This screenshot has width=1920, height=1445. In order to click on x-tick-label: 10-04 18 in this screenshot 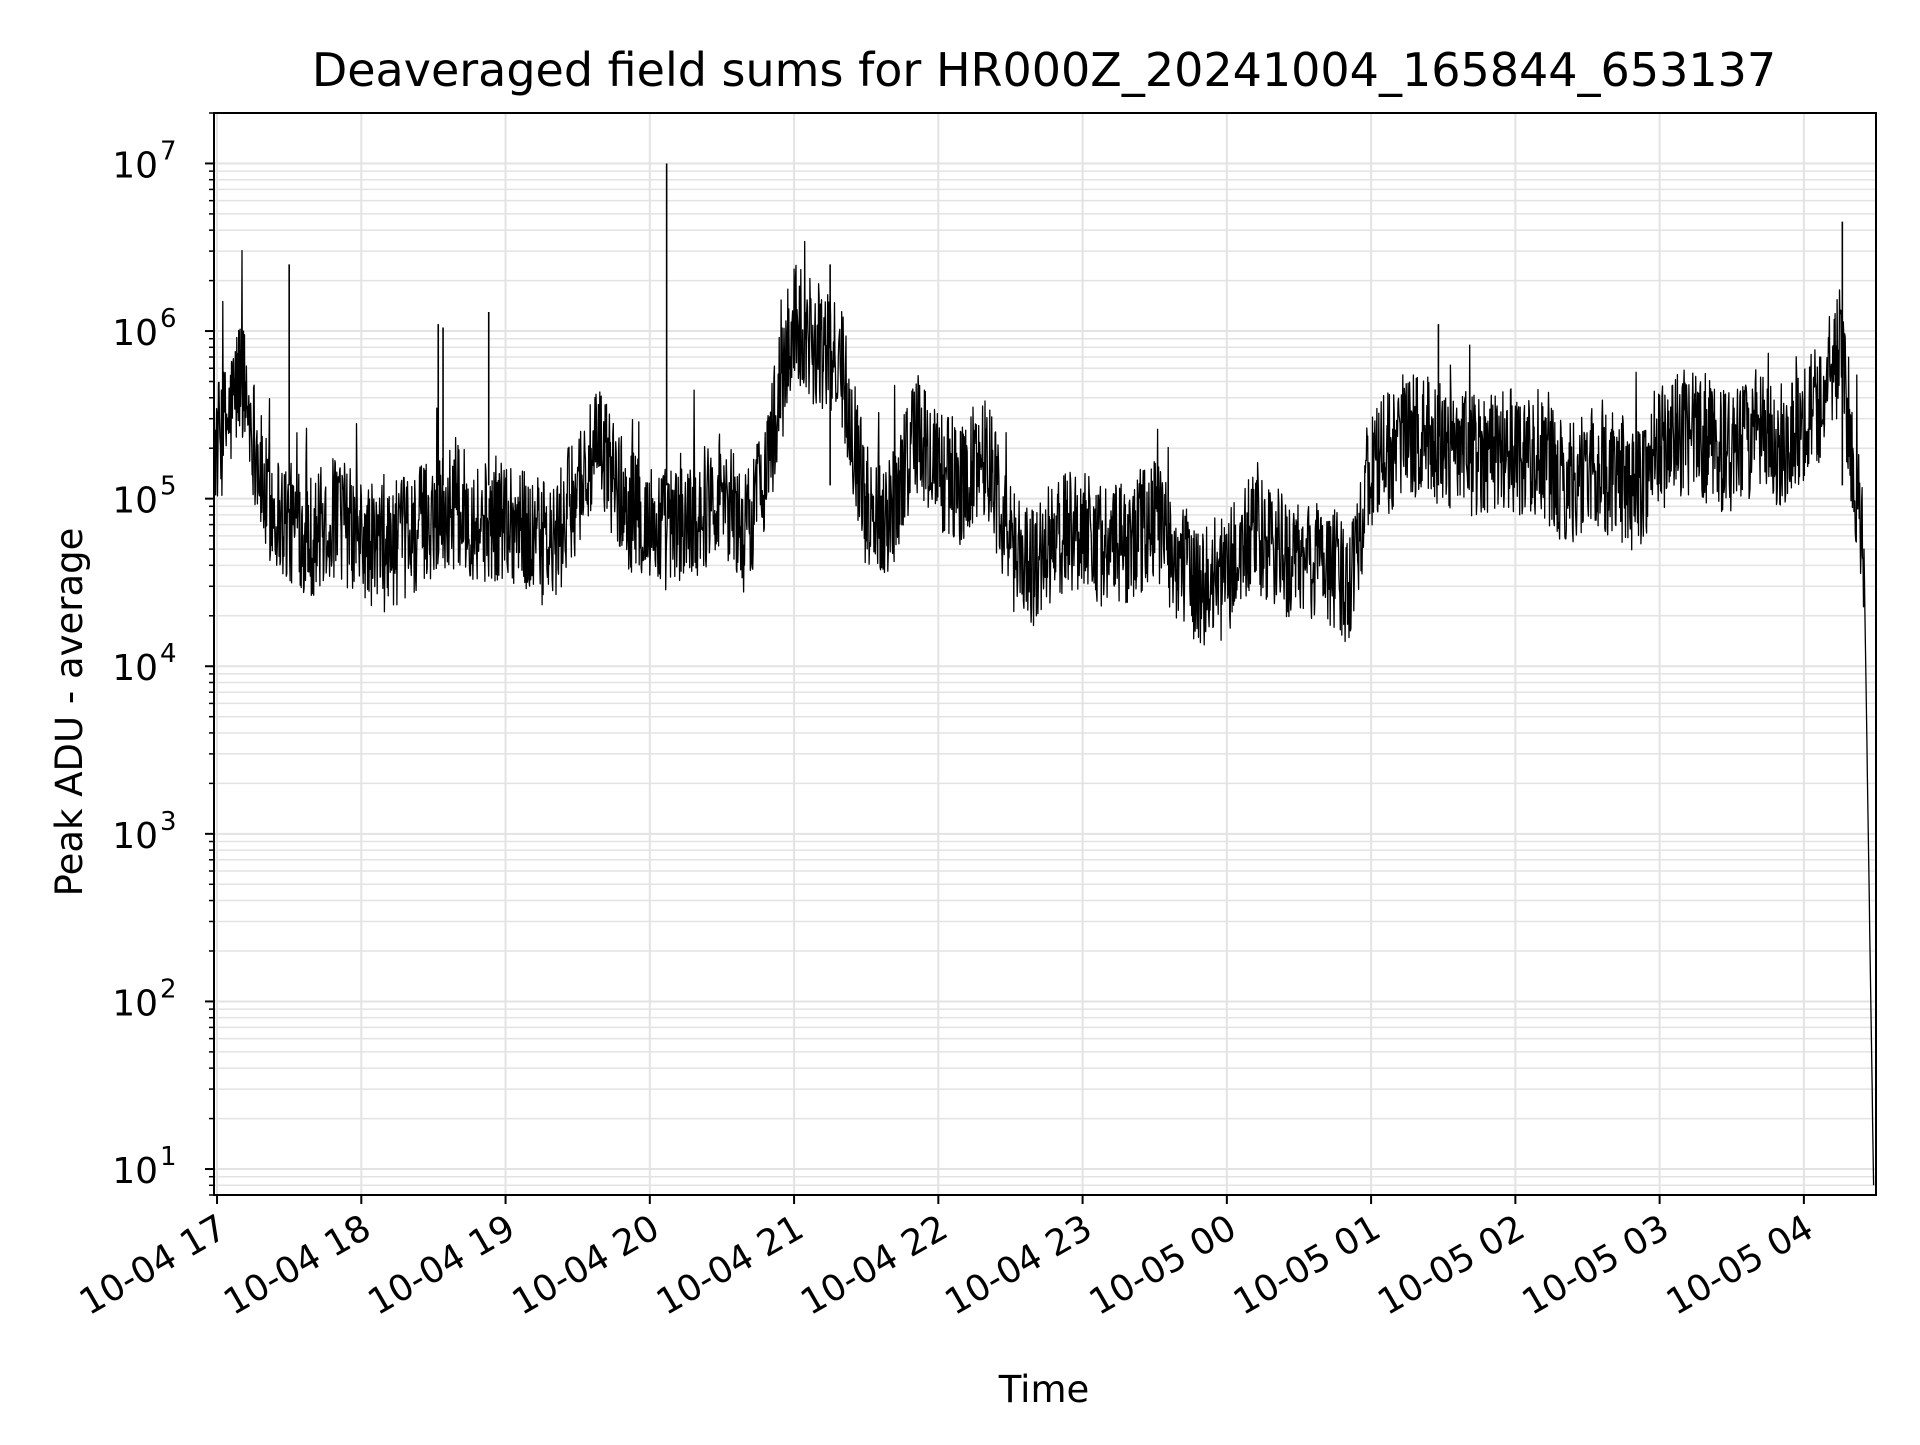, I will do `click(297, 1265)`.